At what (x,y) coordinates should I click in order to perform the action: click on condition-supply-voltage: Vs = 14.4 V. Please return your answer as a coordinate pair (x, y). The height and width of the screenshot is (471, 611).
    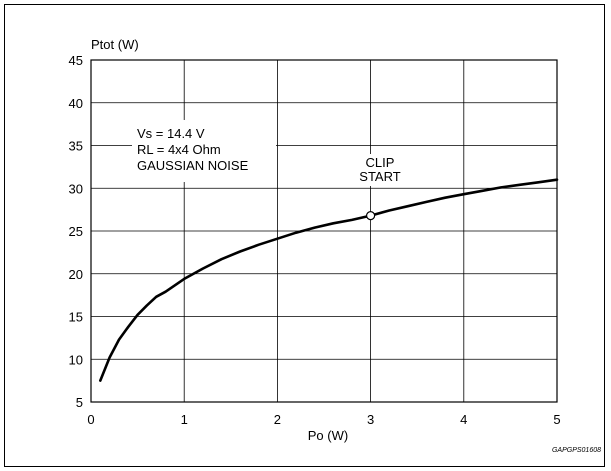
    Looking at the image, I should click on (171, 133).